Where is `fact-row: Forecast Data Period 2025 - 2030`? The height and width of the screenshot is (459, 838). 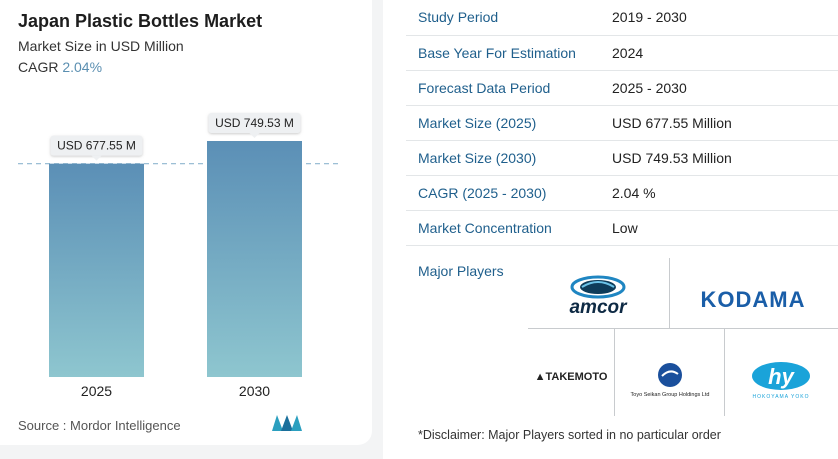
fact-row: Forecast Data Period 2025 - 2030 is located at coordinates (622, 88).